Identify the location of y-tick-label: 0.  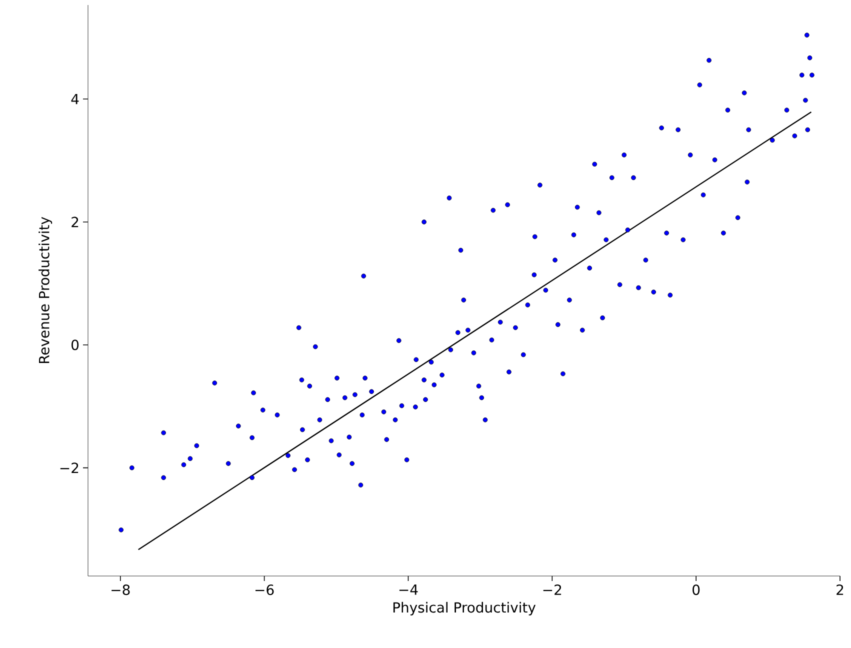
(75, 345).